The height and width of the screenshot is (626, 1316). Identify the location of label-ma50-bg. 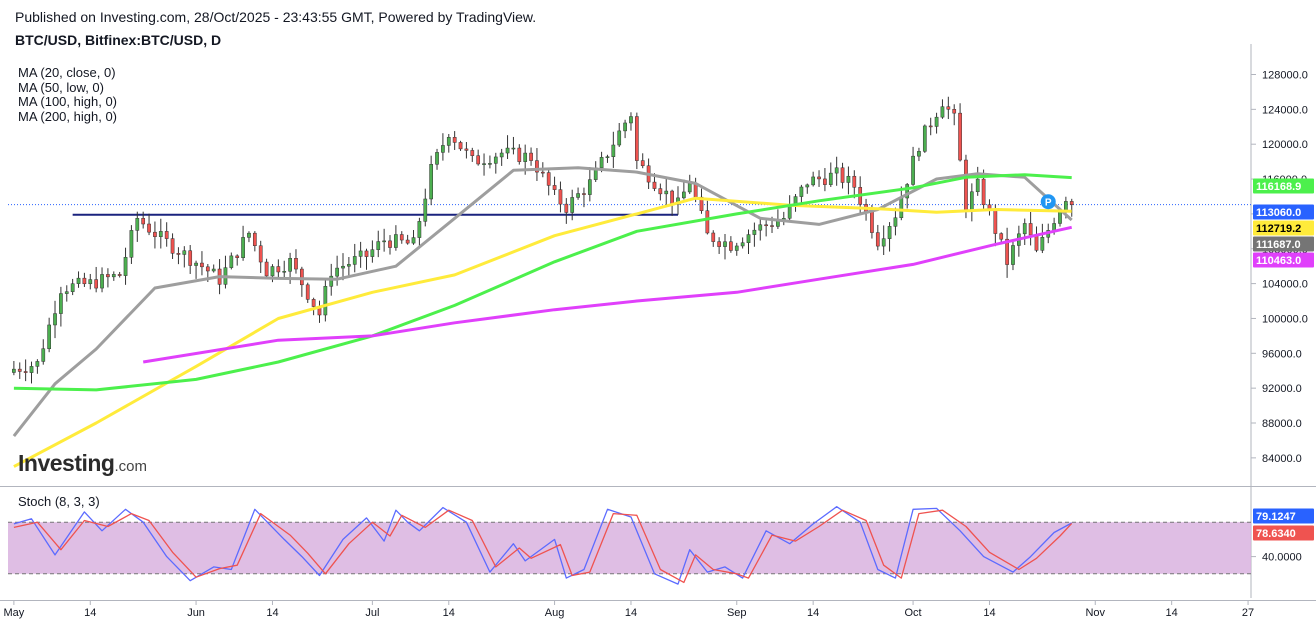
(1283, 228).